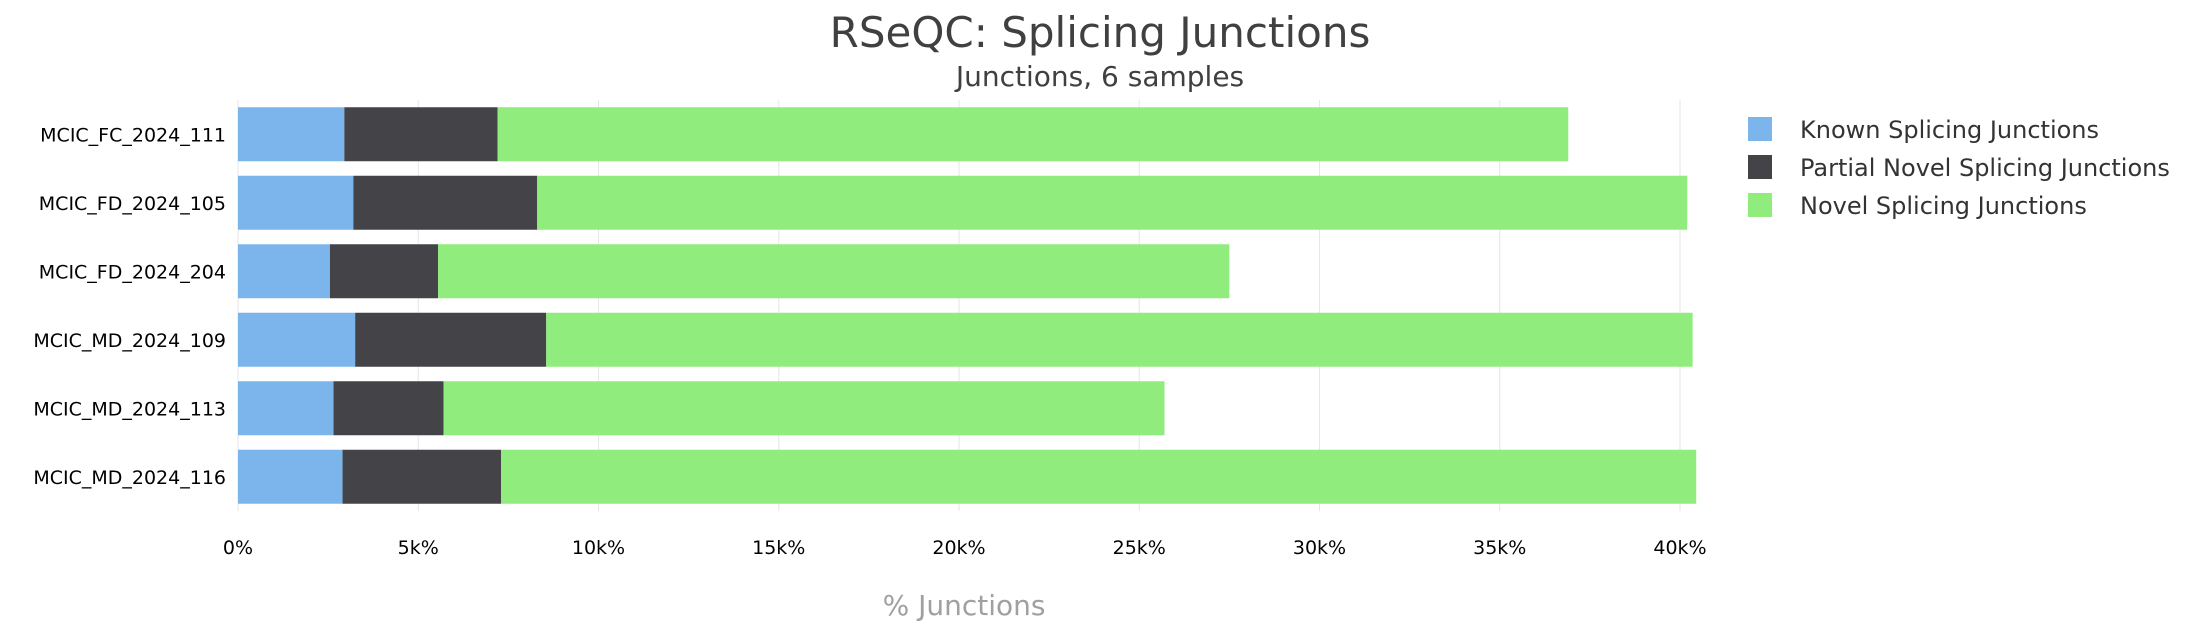 The width and height of the screenshot is (2200, 640). Describe the element at coordinates (132, 204) in the screenshot. I see `category-label: MCIC_FD_2024_105` at that location.